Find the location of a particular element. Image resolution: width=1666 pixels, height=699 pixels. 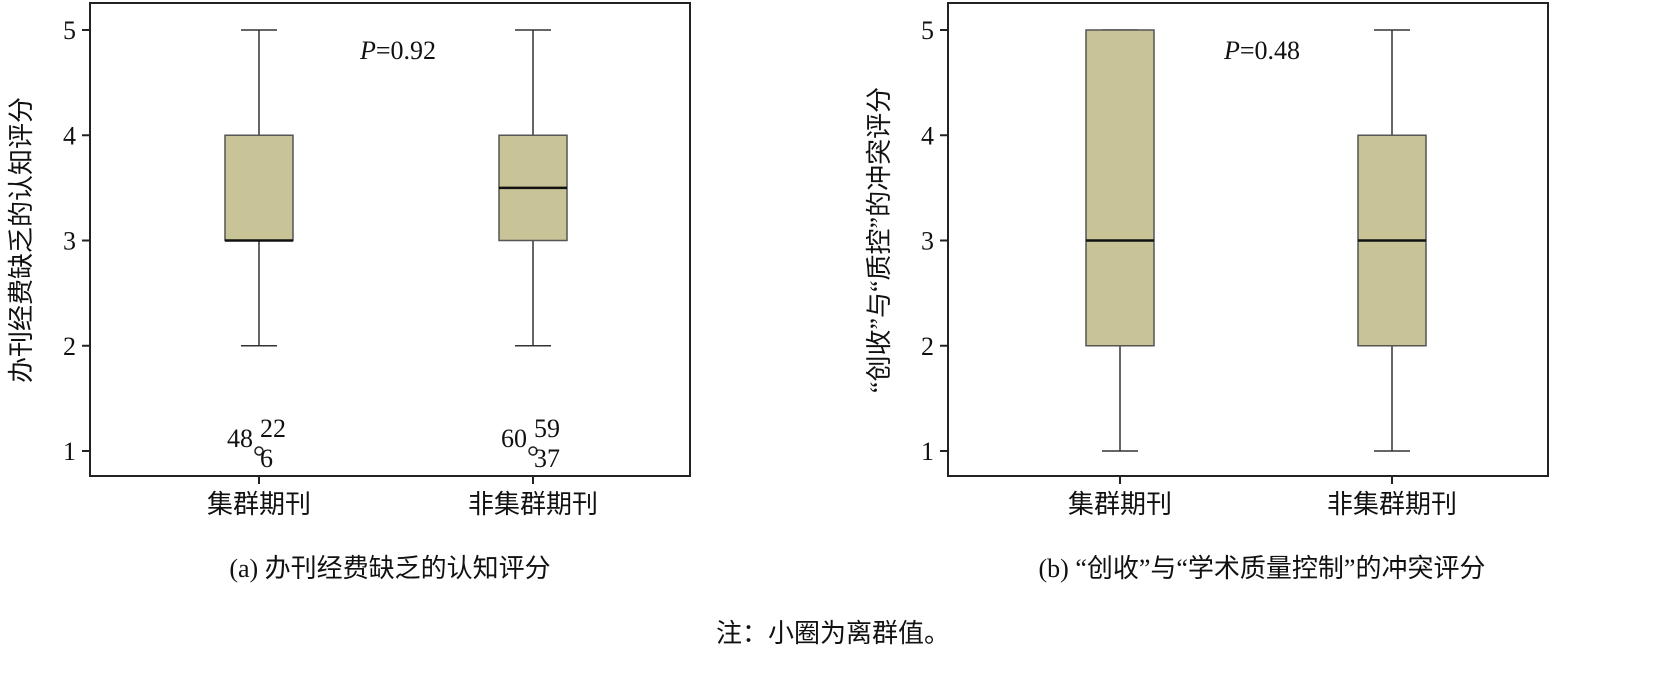

figure-note: 注：小圈为离群值。 is located at coordinates (833, 633).